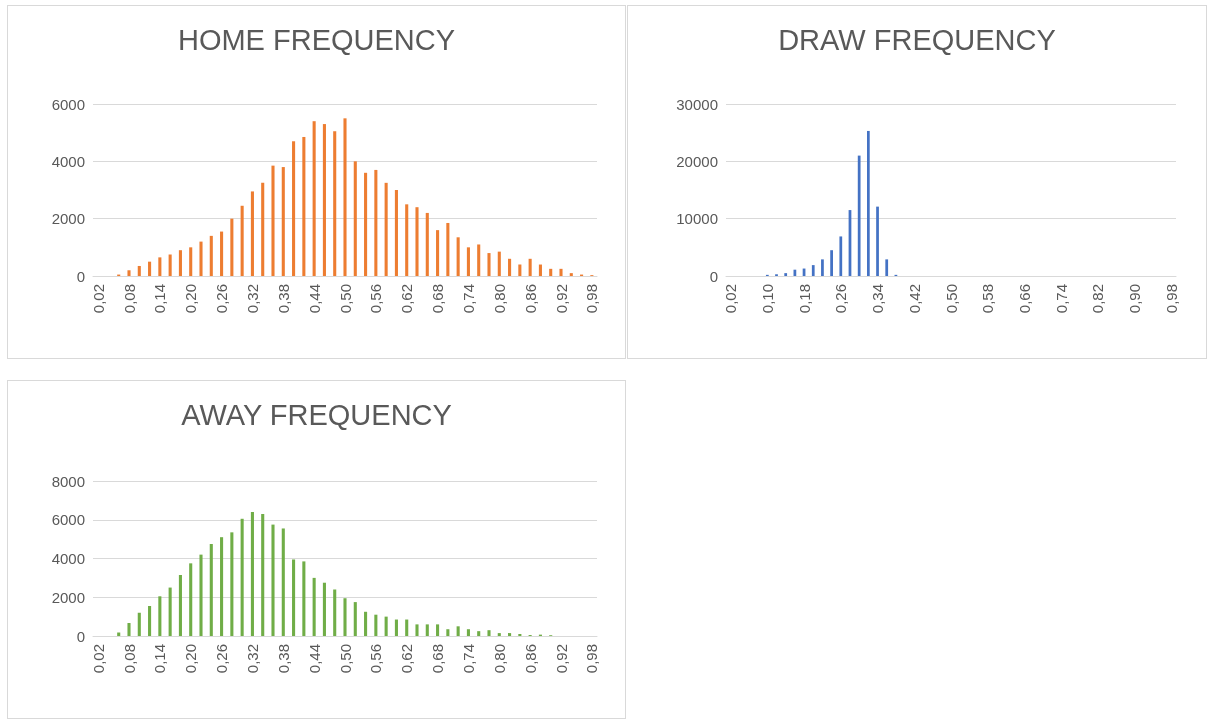  What do you see at coordinates (316, 414) in the screenshot?
I see `chart-title: AWAY FREQUENCY` at bounding box center [316, 414].